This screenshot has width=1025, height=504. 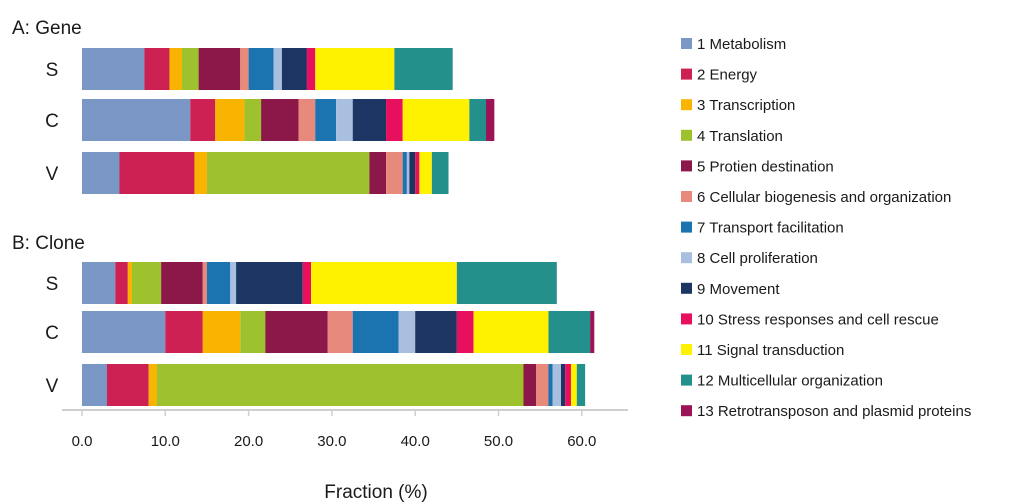 What do you see at coordinates (248, 441) in the screenshot?
I see `x-tick-label: 20.0` at bounding box center [248, 441].